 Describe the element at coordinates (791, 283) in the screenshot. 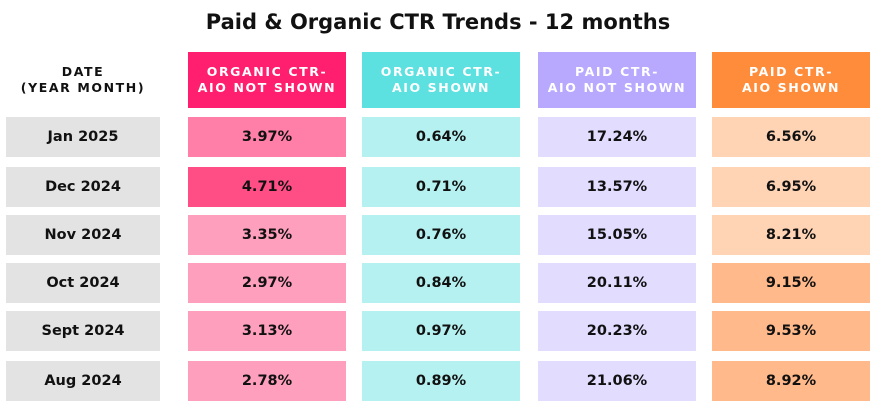

I see `value-cell: 9.15%` at that location.